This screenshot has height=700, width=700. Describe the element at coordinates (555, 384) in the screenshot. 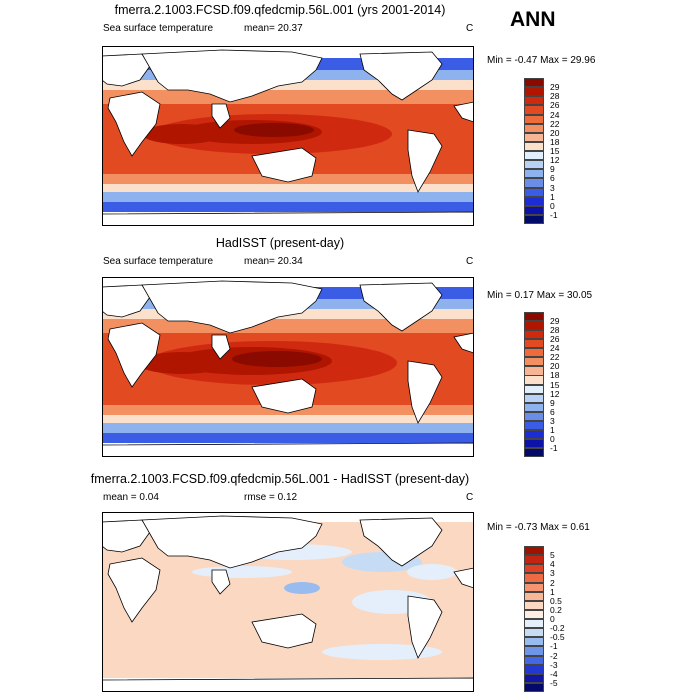

I see `panel2-colorbar-label: 15` at that location.